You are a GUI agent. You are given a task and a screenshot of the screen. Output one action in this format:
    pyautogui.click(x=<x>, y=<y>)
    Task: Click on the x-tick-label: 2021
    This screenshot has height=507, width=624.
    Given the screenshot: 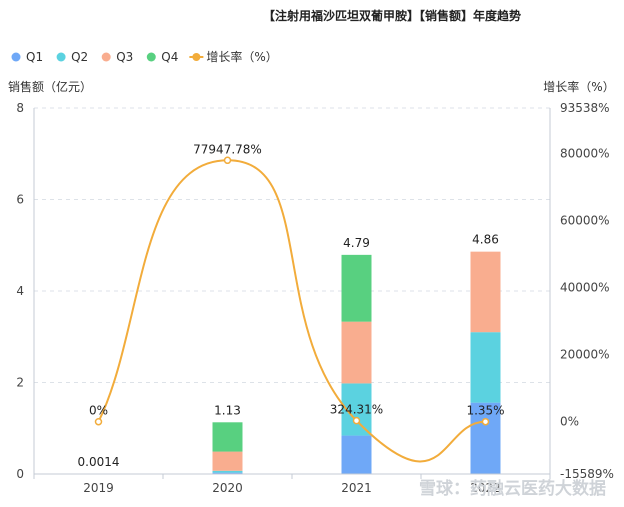 What is the action you would take?
    pyautogui.click(x=356, y=488)
    